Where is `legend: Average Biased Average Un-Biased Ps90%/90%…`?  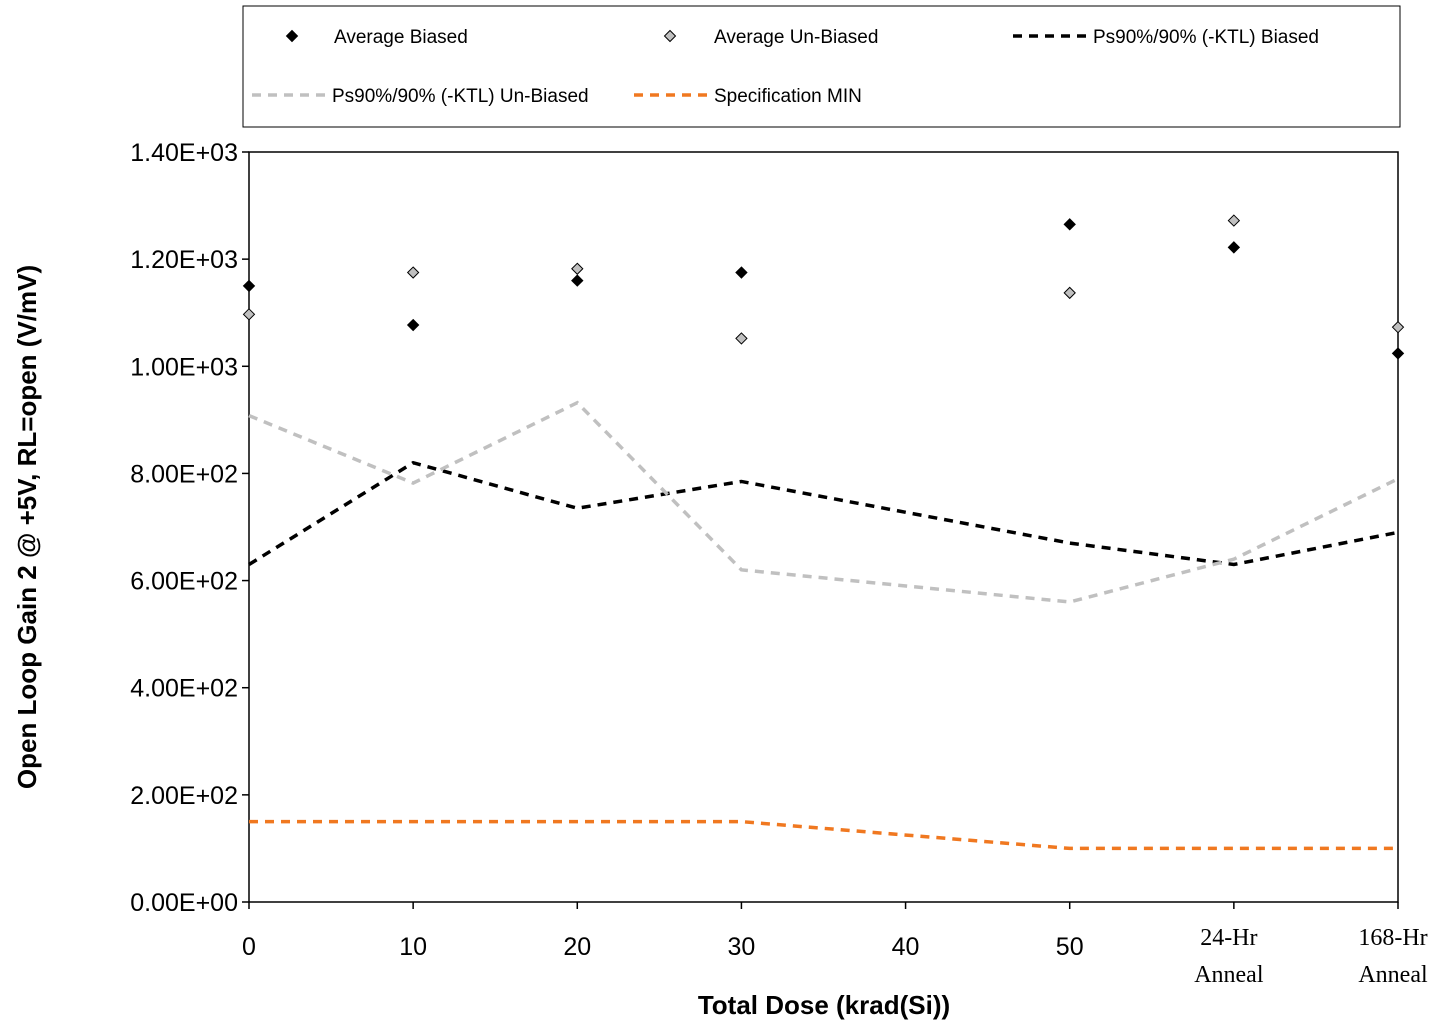 legend: Average Biased Average Un-Biased Ps90%/90%… is located at coordinates (821, 66).